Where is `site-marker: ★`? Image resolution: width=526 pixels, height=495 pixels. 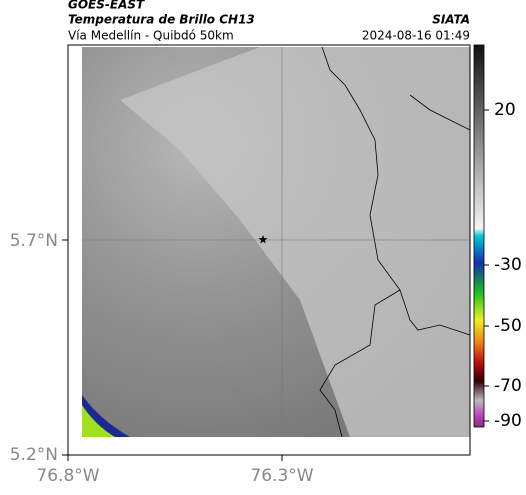 site-marker: ★ is located at coordinates (263, 240).